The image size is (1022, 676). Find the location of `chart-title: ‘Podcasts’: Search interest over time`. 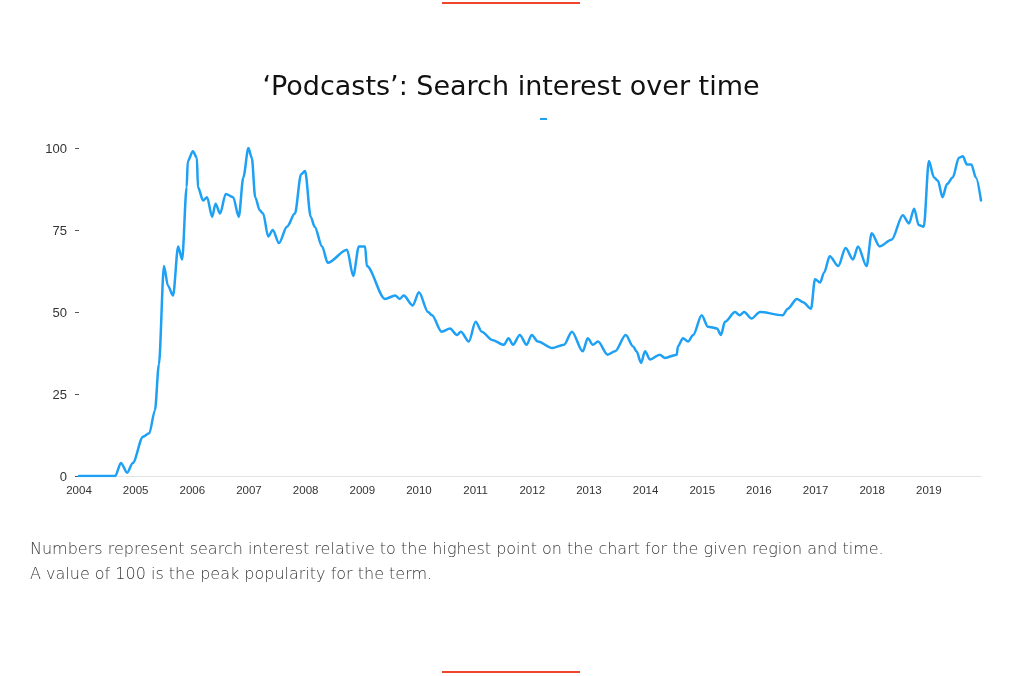

chart-title: ‘Podcasts’: Search interest over time is located at coordinates (511, 85).